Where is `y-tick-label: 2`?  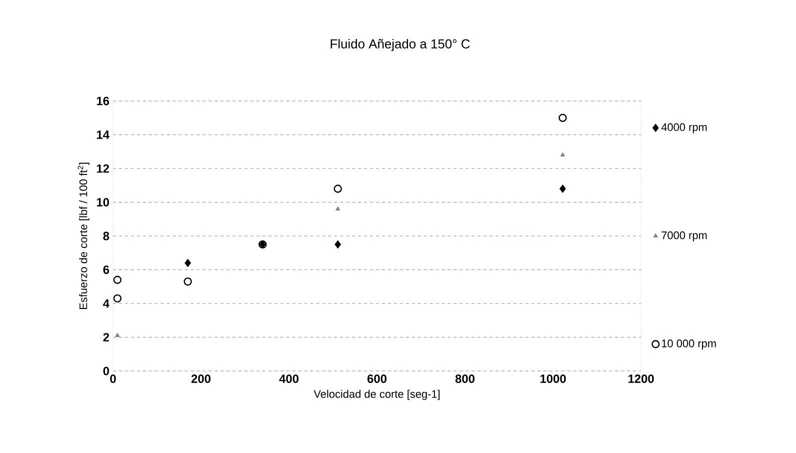
y-tick-label: 2 is located at coordinates (106, 337).